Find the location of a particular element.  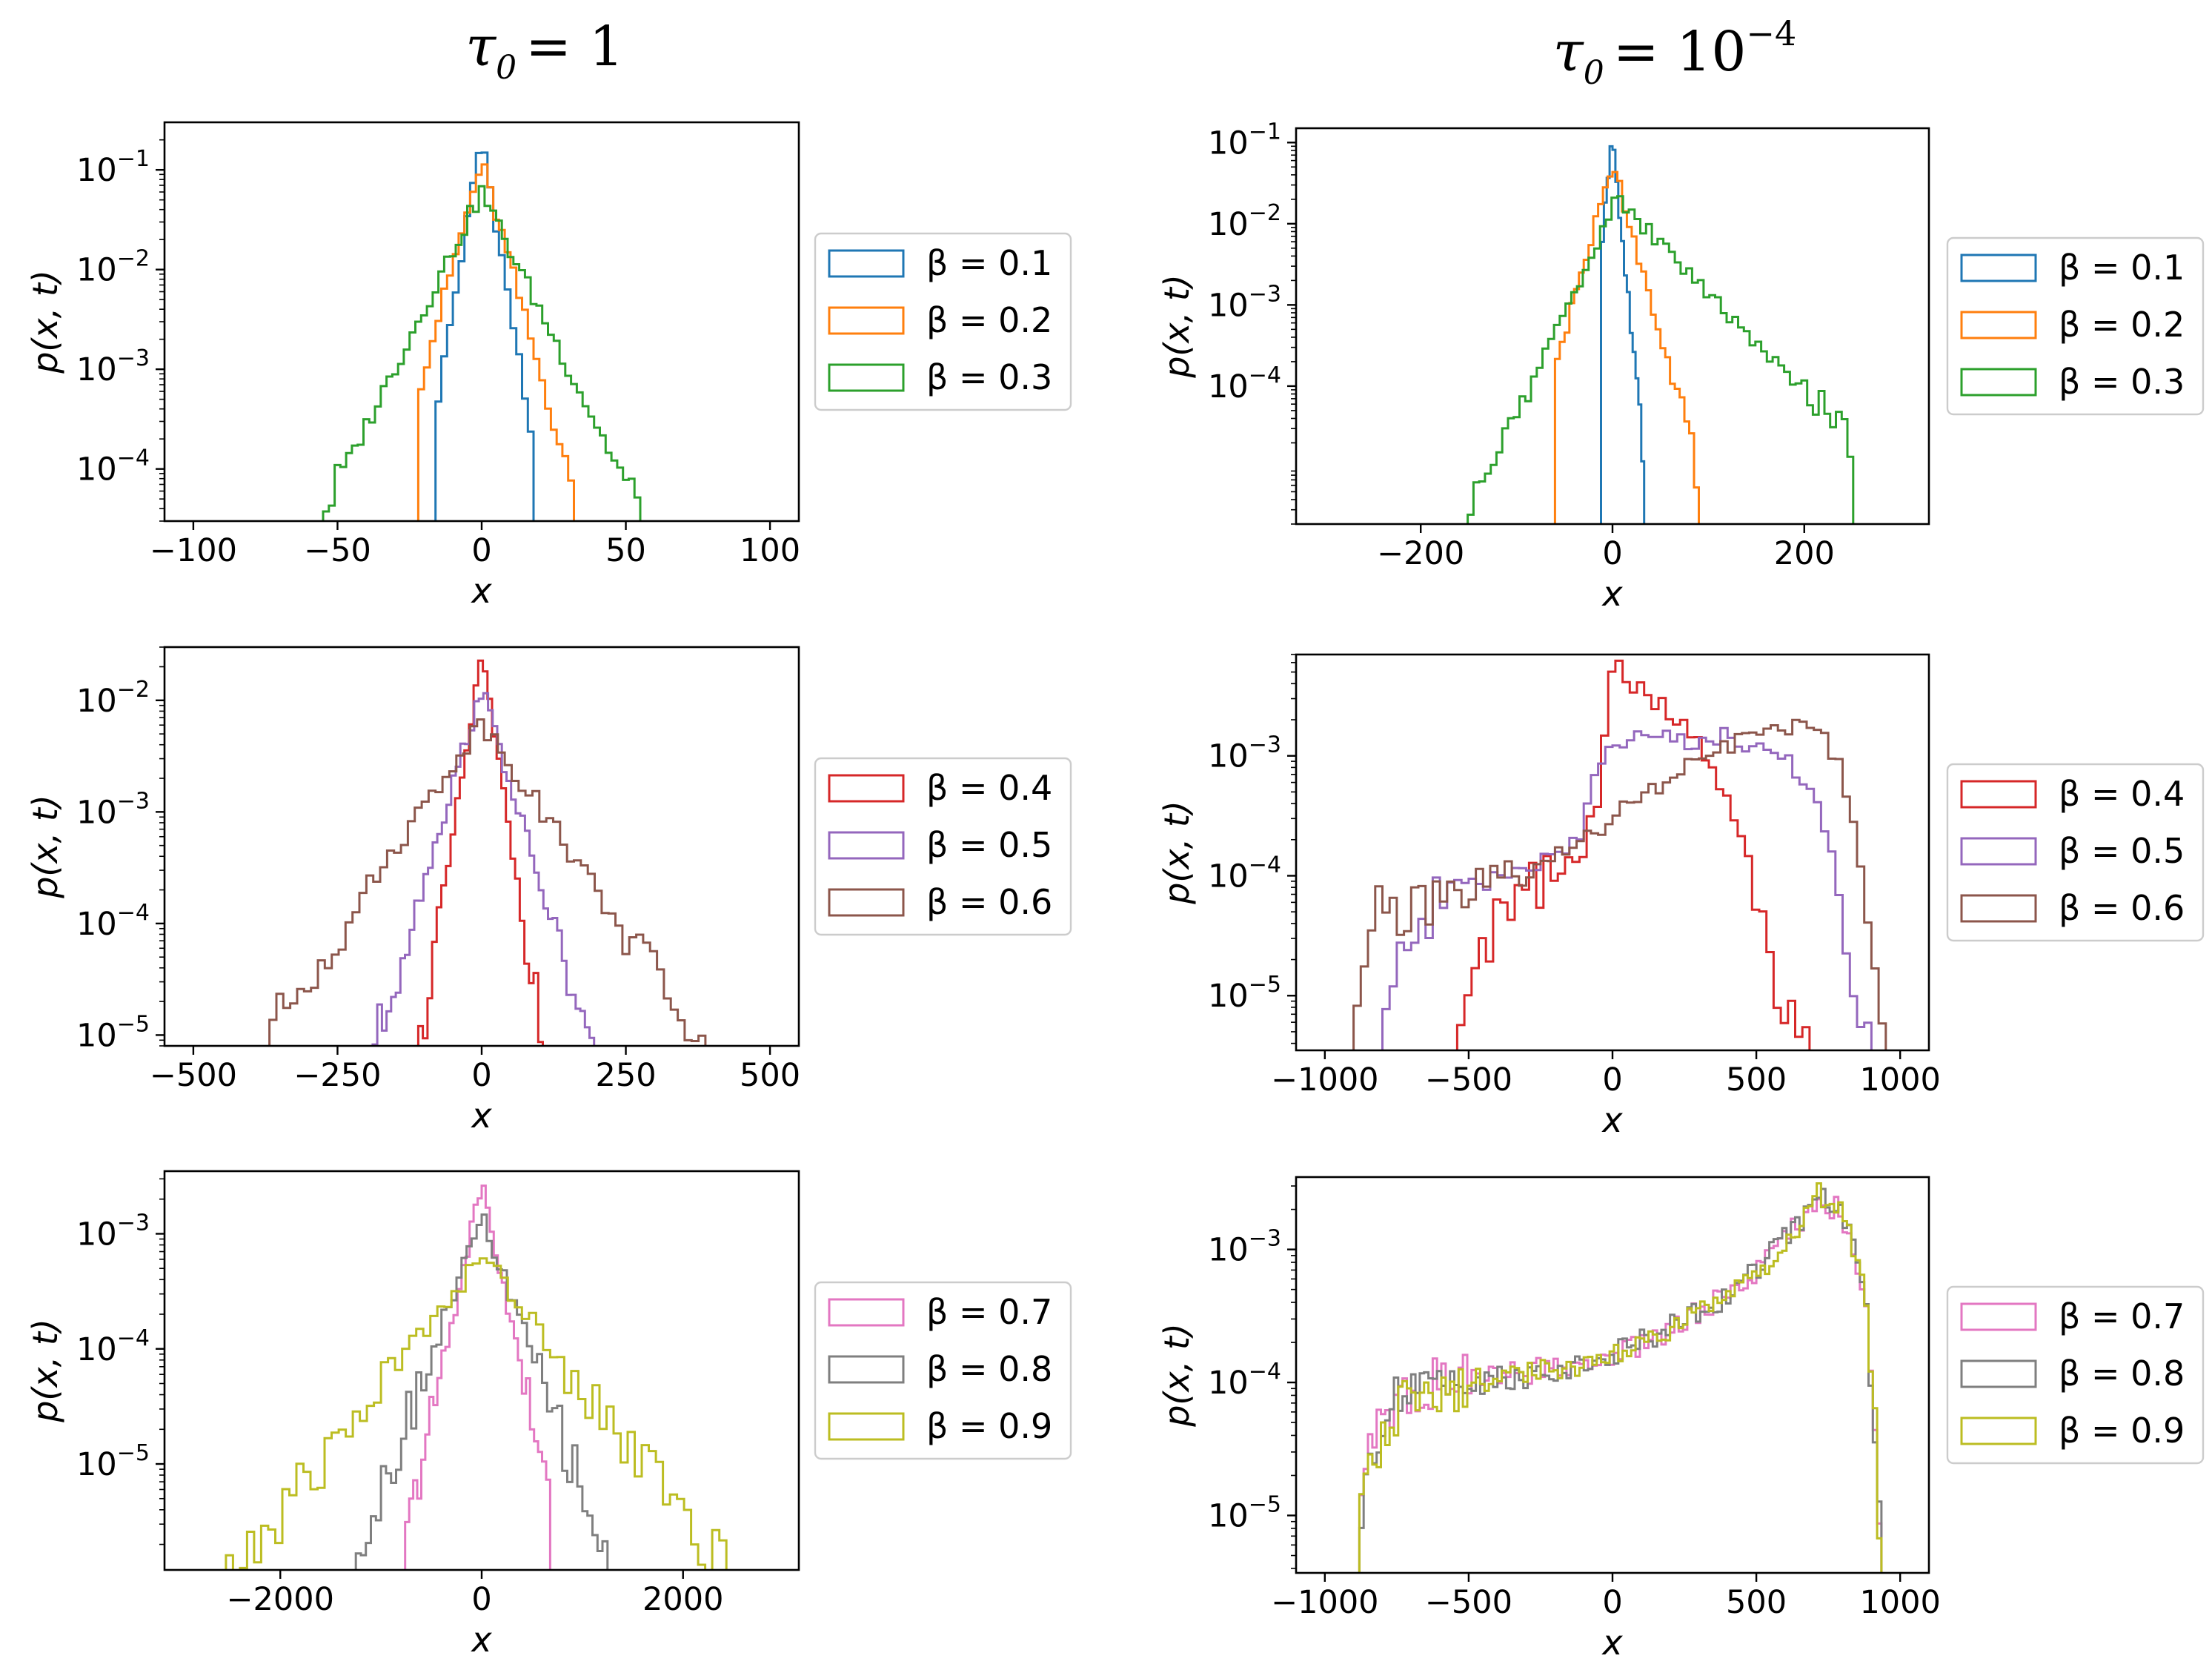

x-tick-label: −500 is located at coordinates (194, 1075).